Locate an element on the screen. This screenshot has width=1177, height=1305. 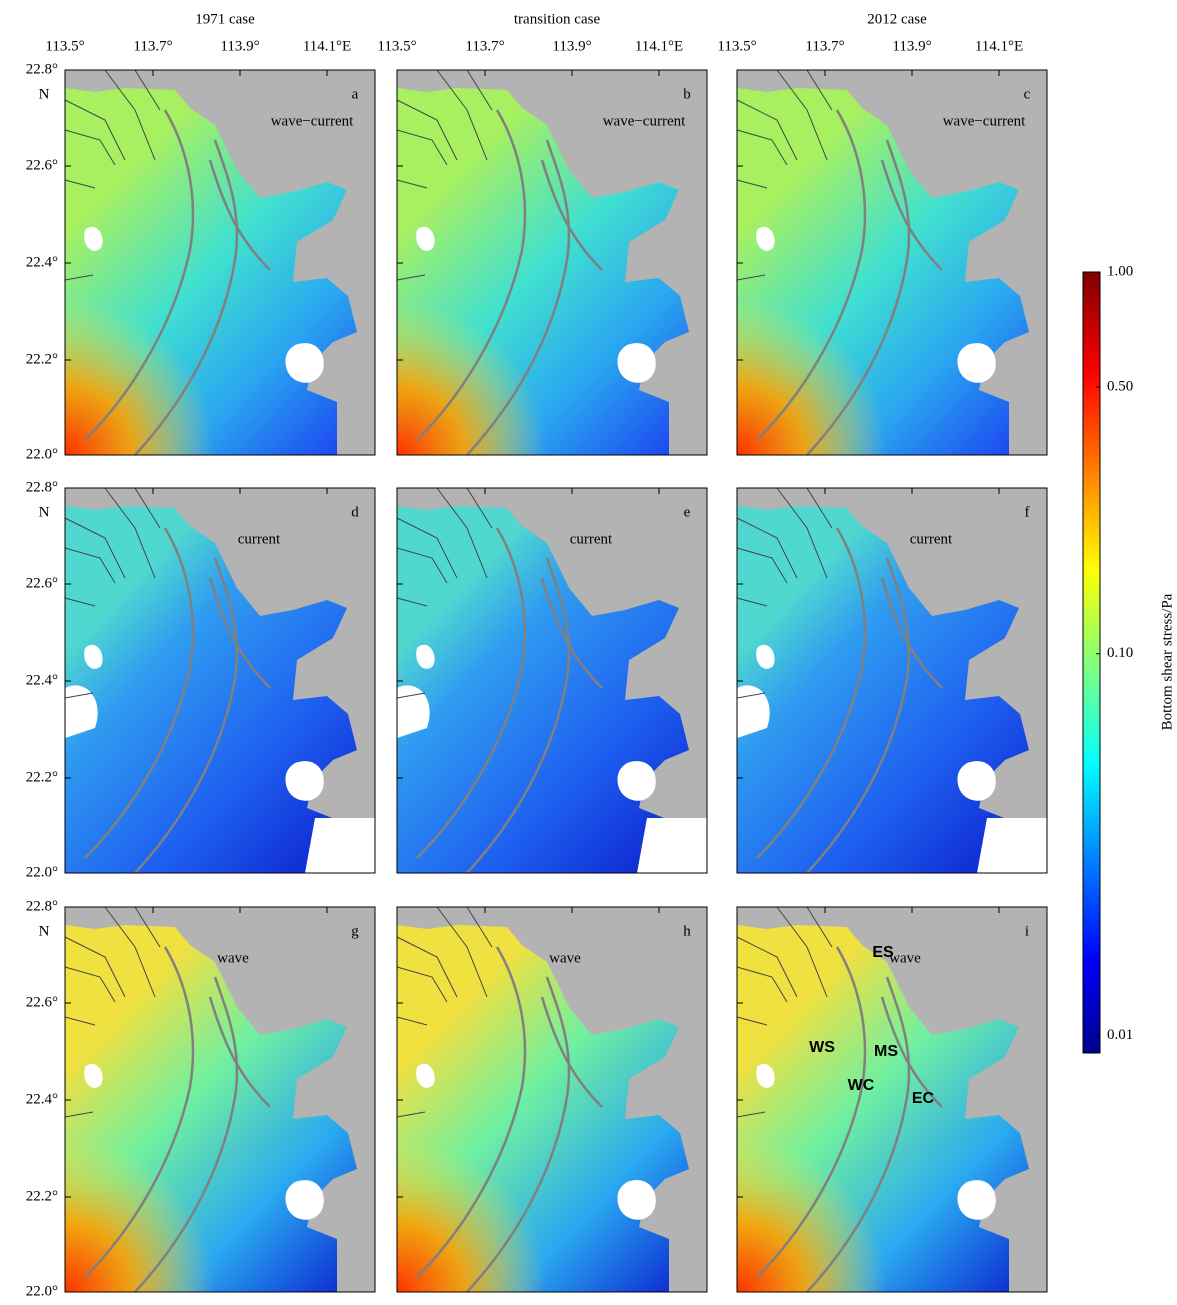
panel-letter: b is located at coordinates (687, 94).